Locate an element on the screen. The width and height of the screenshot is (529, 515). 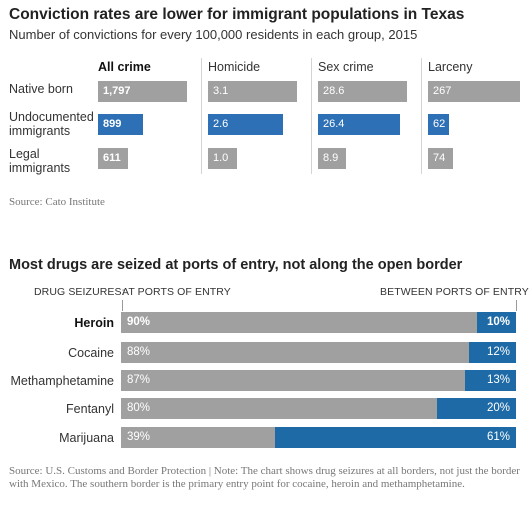
bar-larceny-native-born: 267 is located at coordinates (474, 91).